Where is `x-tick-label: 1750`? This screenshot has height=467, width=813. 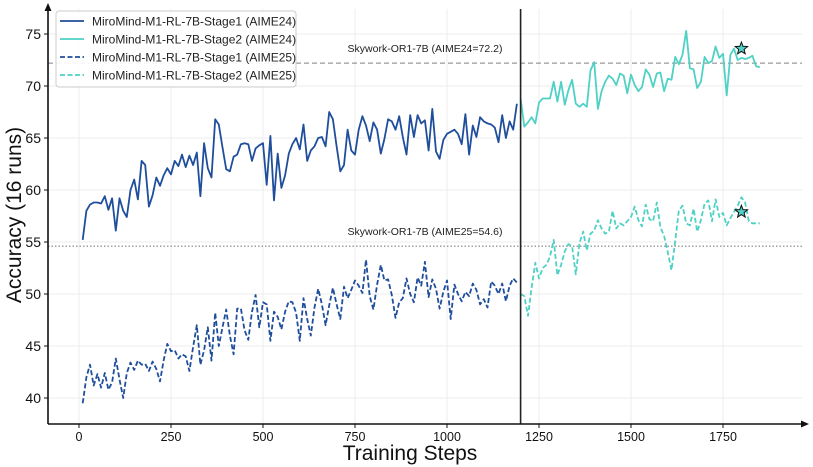 x-tick-label: 1750 is located at coordinates (723, 437).